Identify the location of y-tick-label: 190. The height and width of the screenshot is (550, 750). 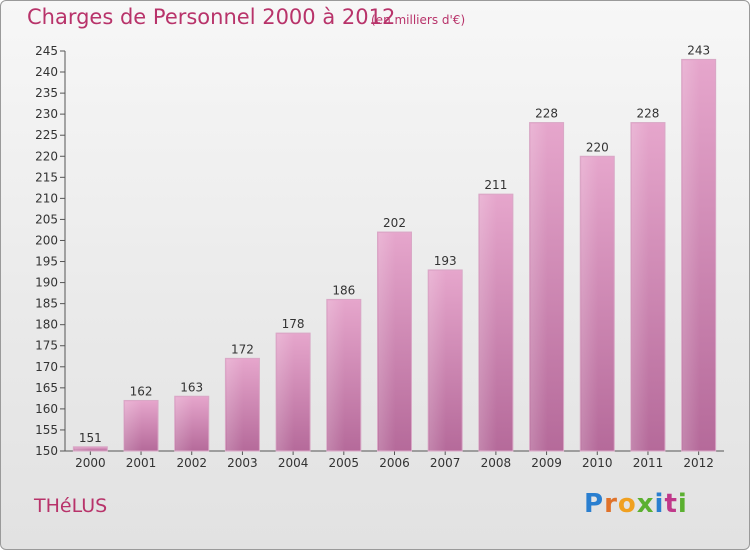
(46, 283).